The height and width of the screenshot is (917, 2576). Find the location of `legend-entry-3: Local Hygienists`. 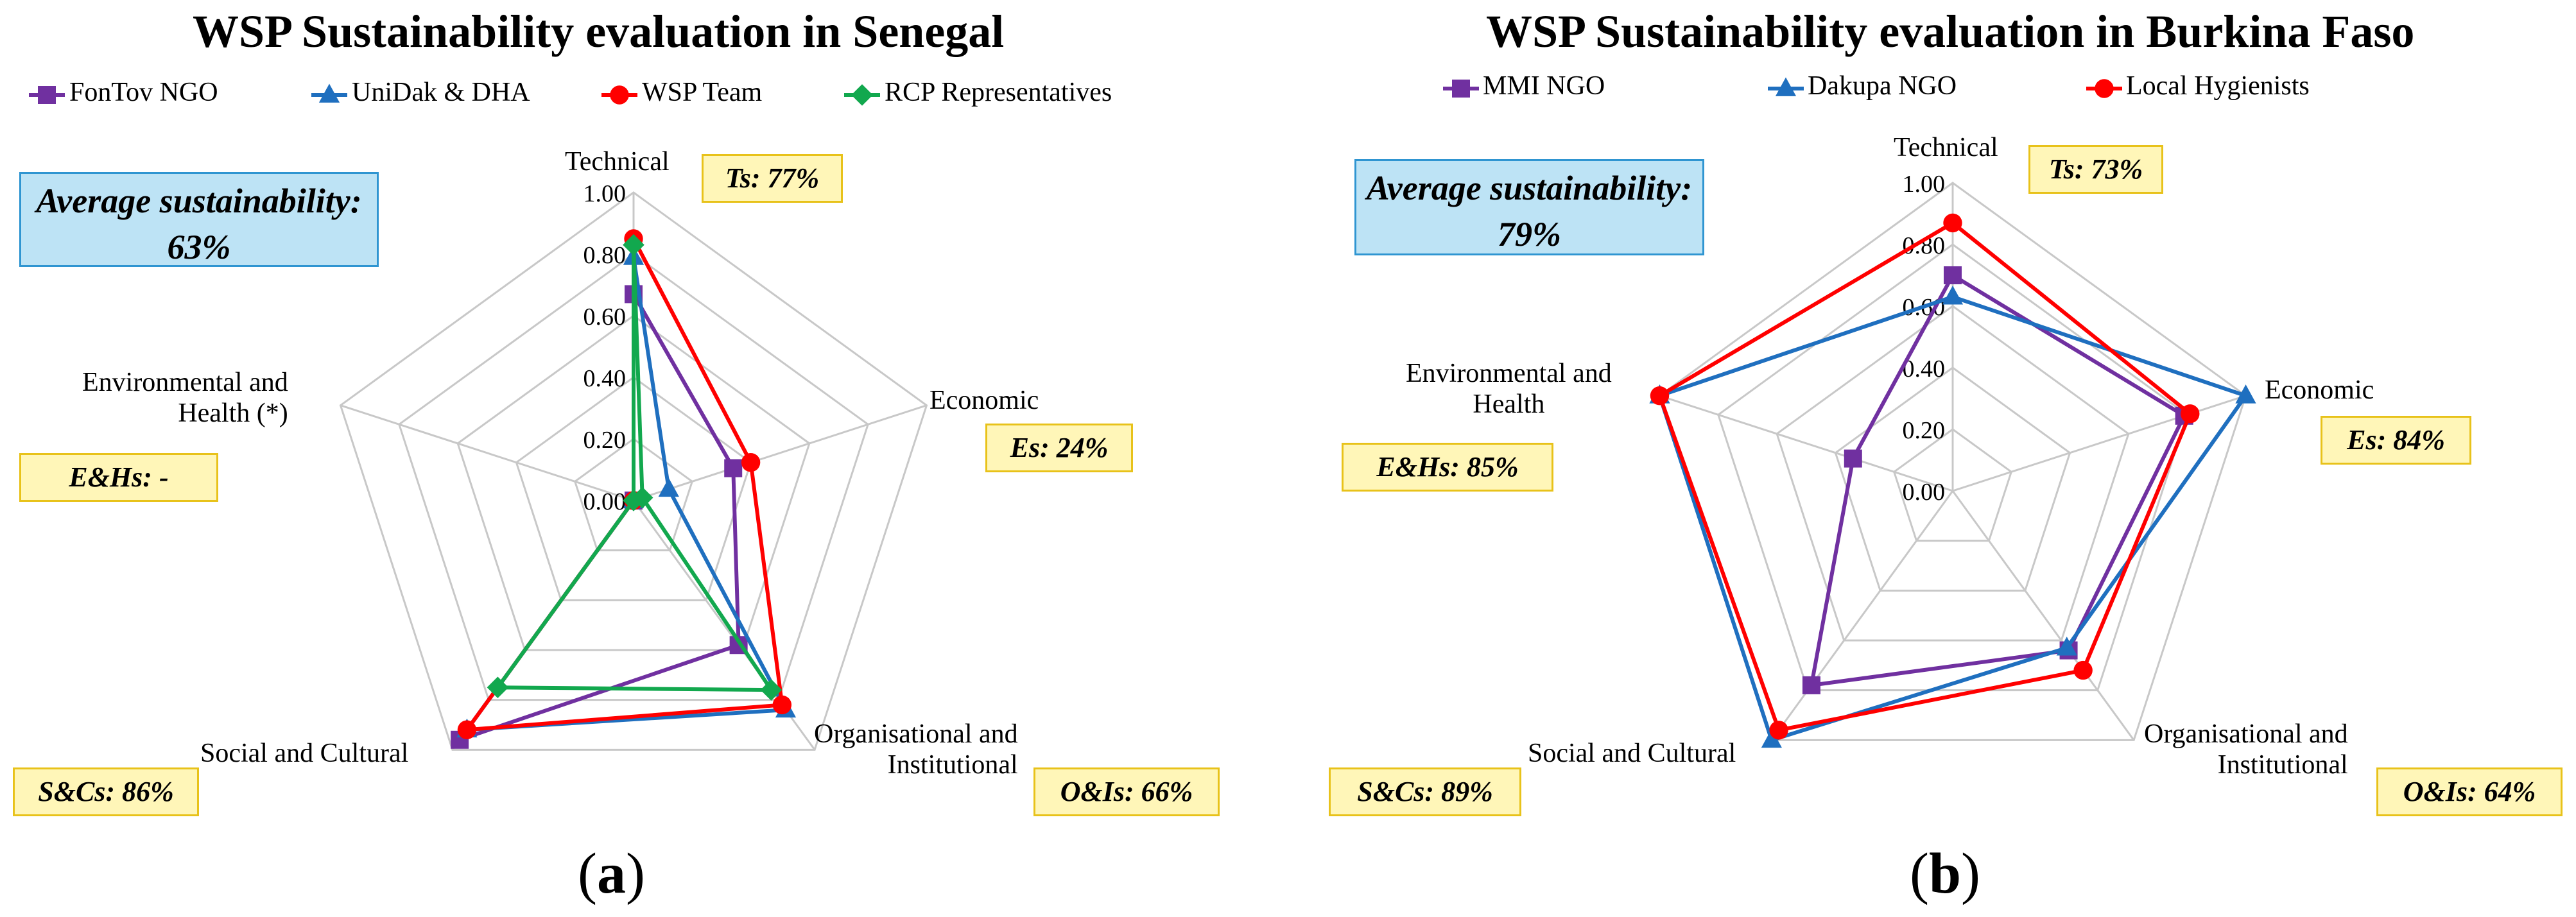

legend-entry-3: Local Hygienists is located at coordinates (2218, 86).